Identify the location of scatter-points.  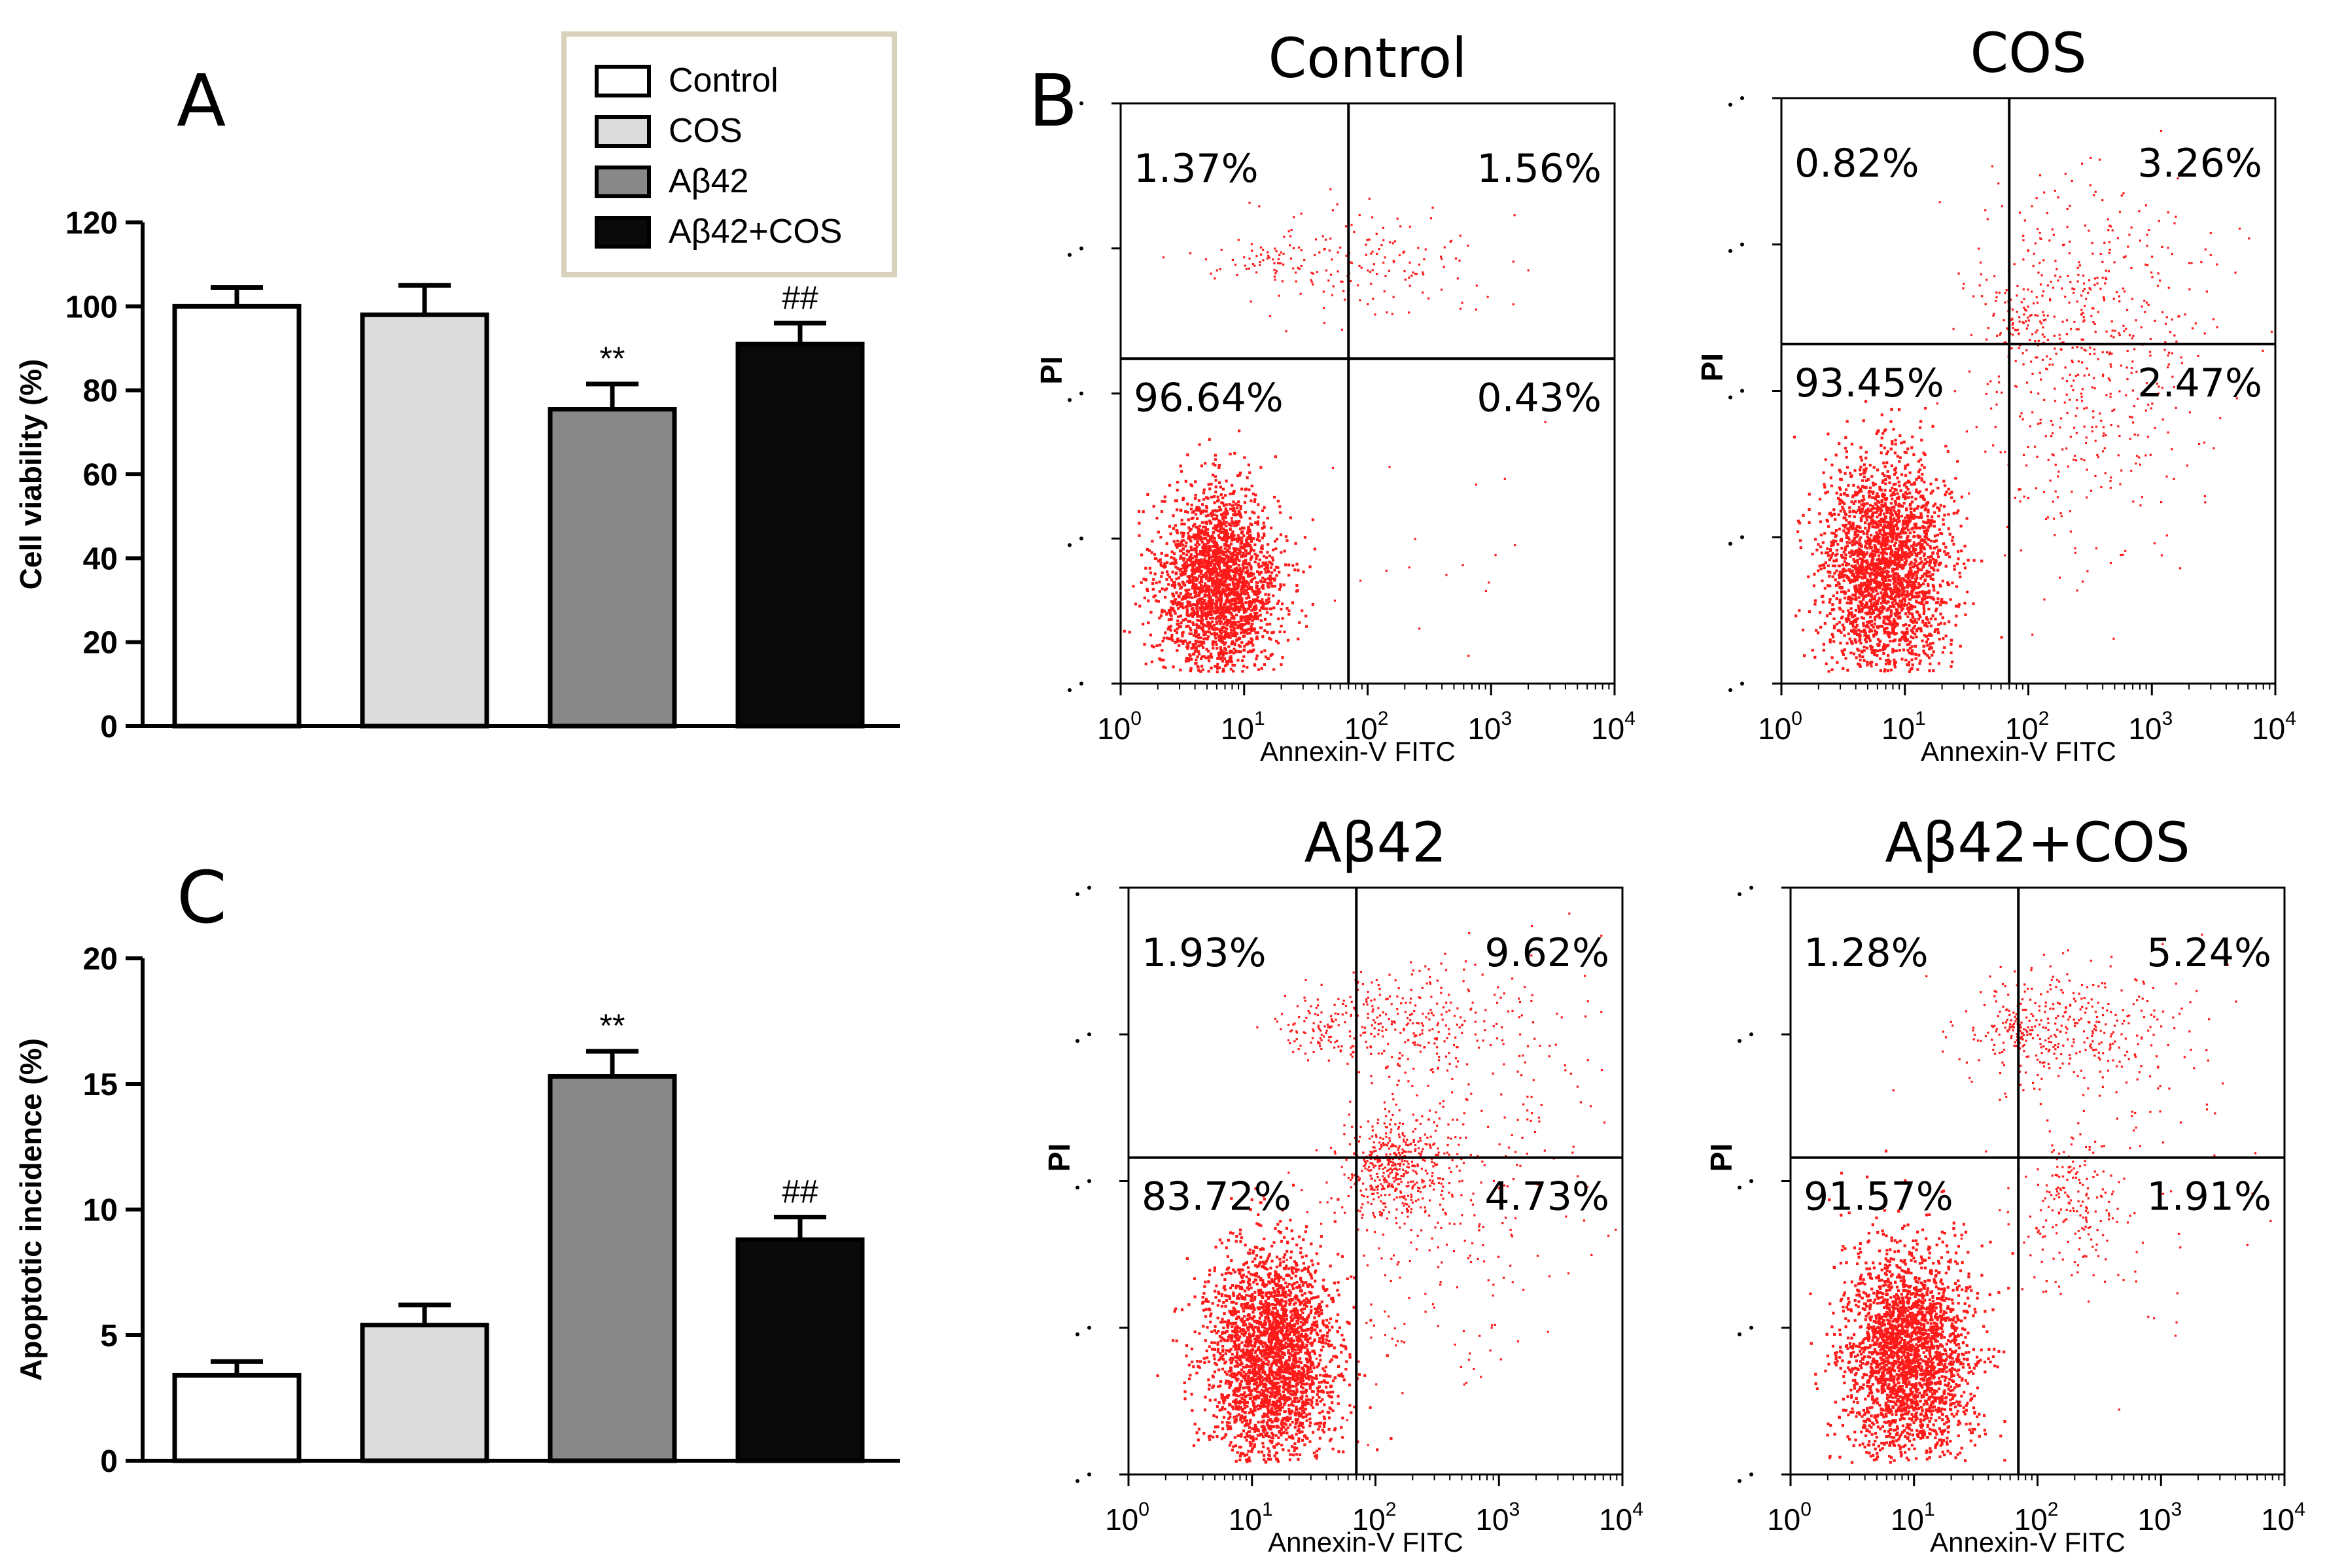
(1335, 431).